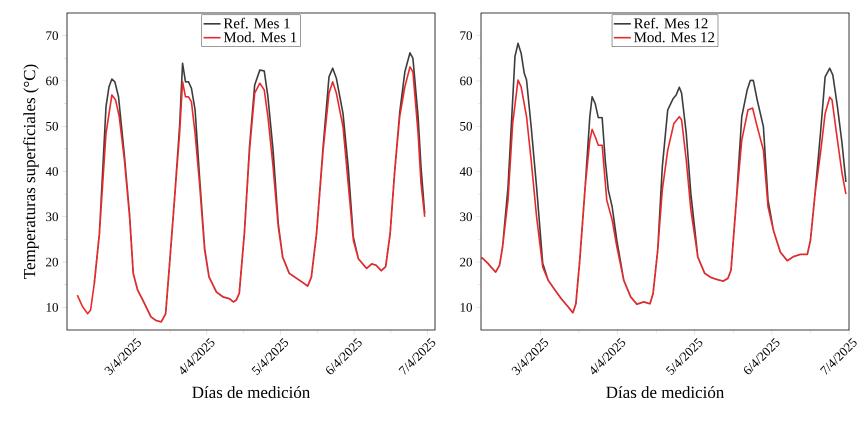 The image size is (859, 427). Describe the element at coordinates (260, 37) in the screenshot. I see `legend-label: Mod. Mes 1` at that location.